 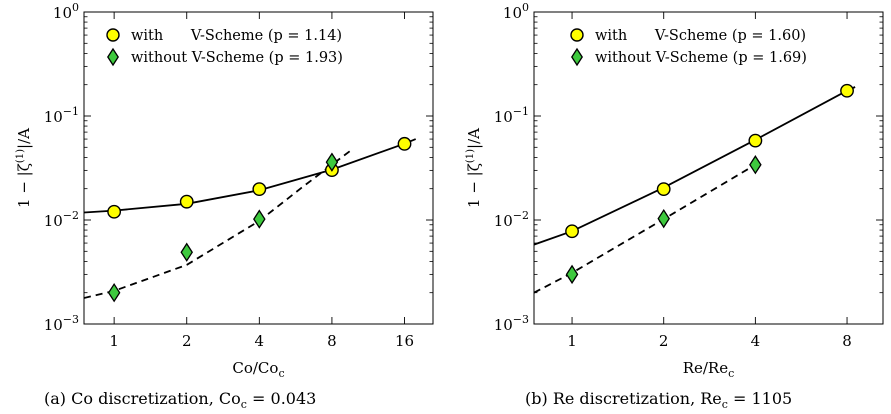 I want to click on legend-entry: with V-Scheme (p = 1.14), so click(x=236, y=36).